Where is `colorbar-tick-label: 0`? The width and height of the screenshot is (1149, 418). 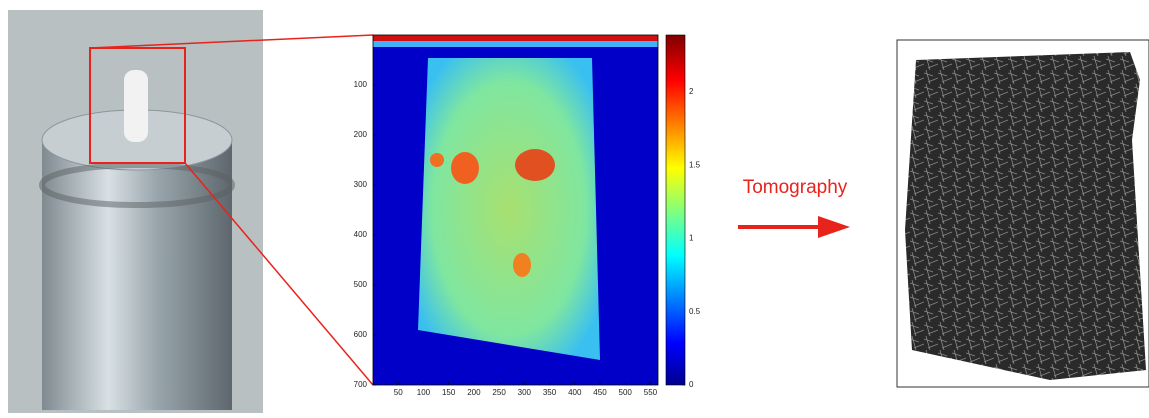
colorbar-tick-label: 0 is located at coordinates (691, 384).